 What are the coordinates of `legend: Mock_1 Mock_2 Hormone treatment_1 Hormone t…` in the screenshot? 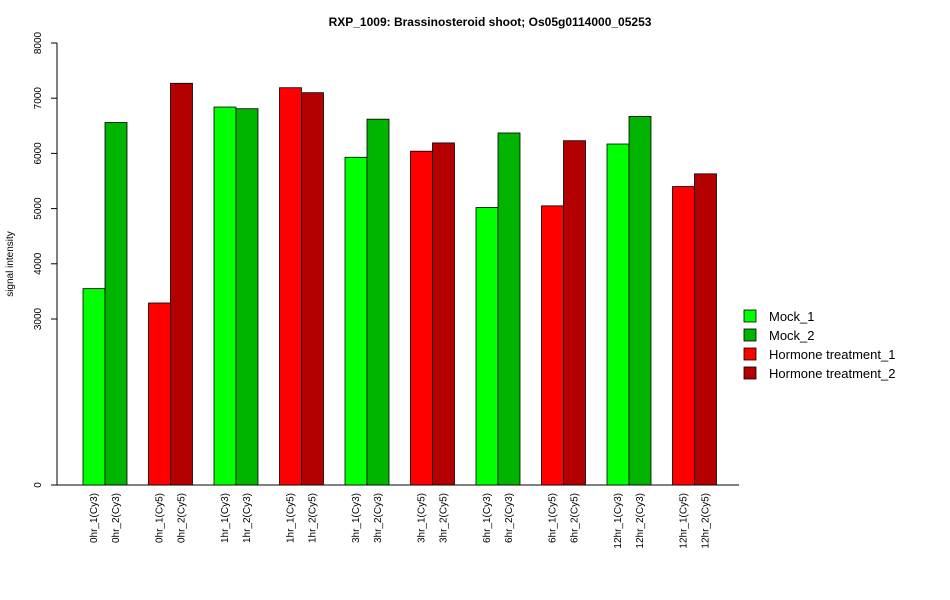 It's located at (819, 345).